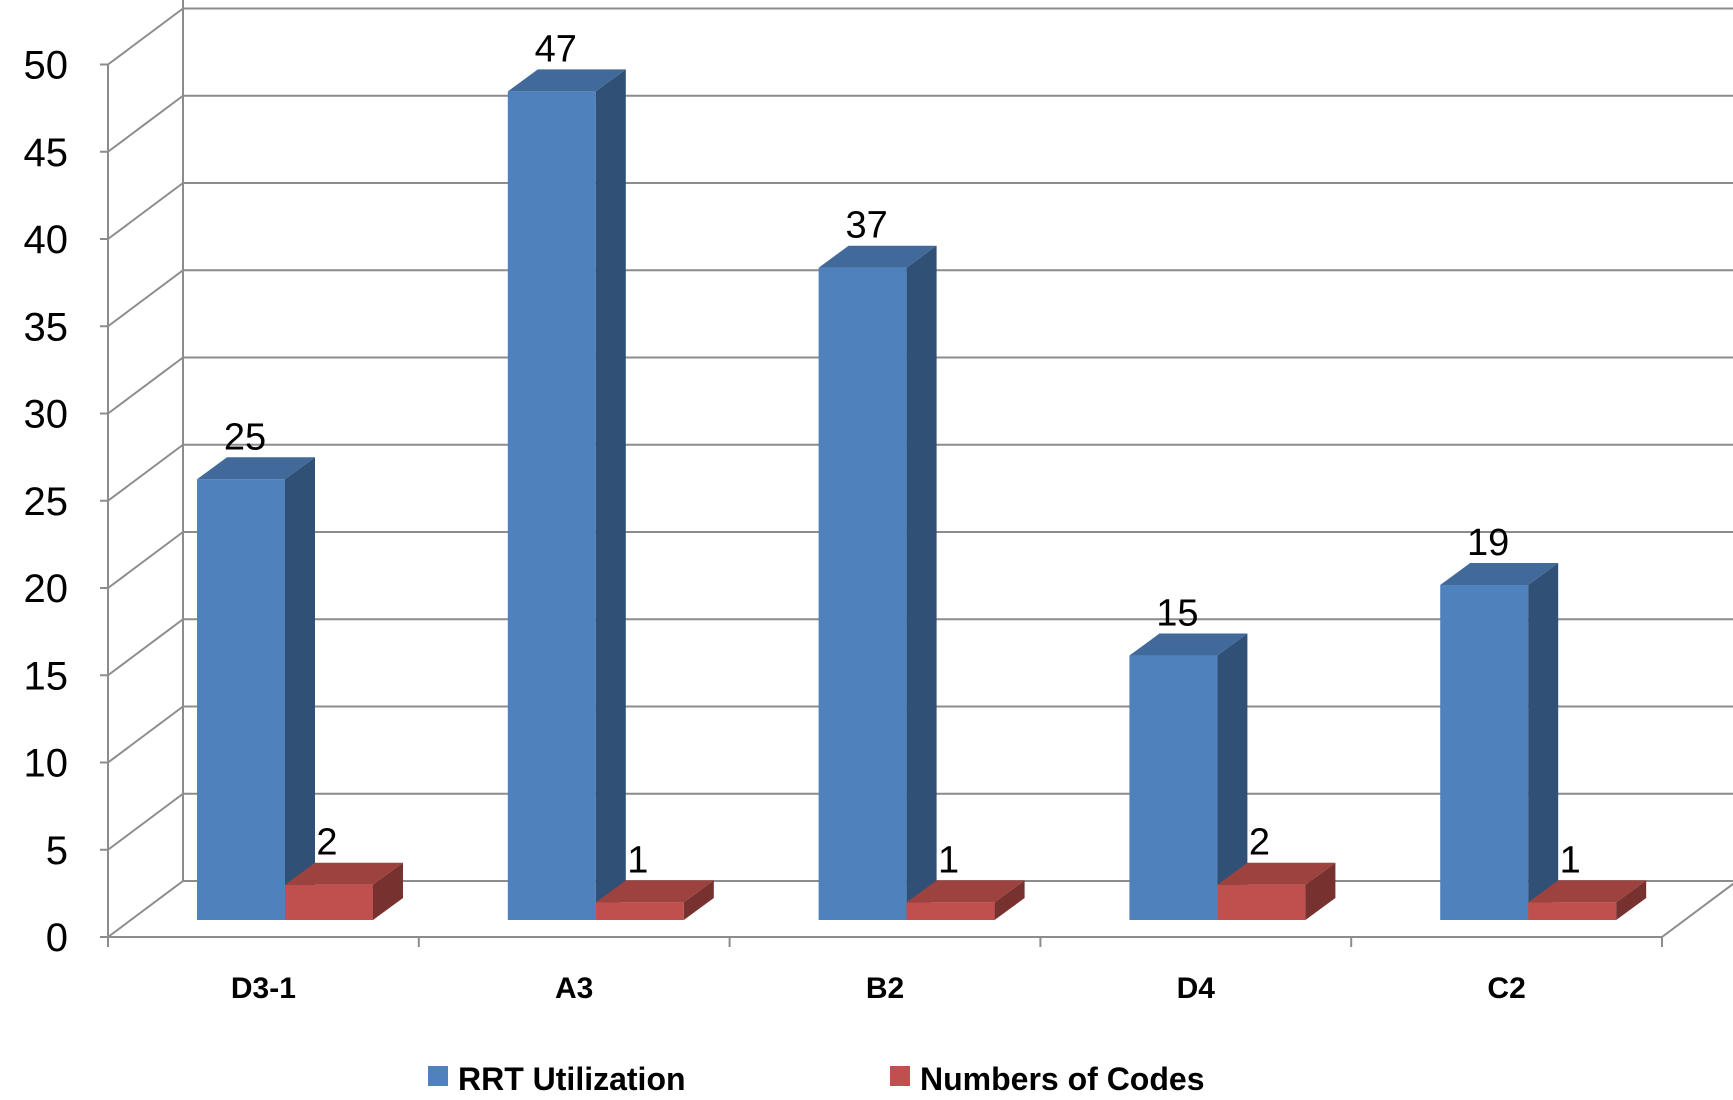  What do you see at coordinates (263, 988) in the screenshot?
I see `x-category-label: D3-1` at bounding box center [263, 988].